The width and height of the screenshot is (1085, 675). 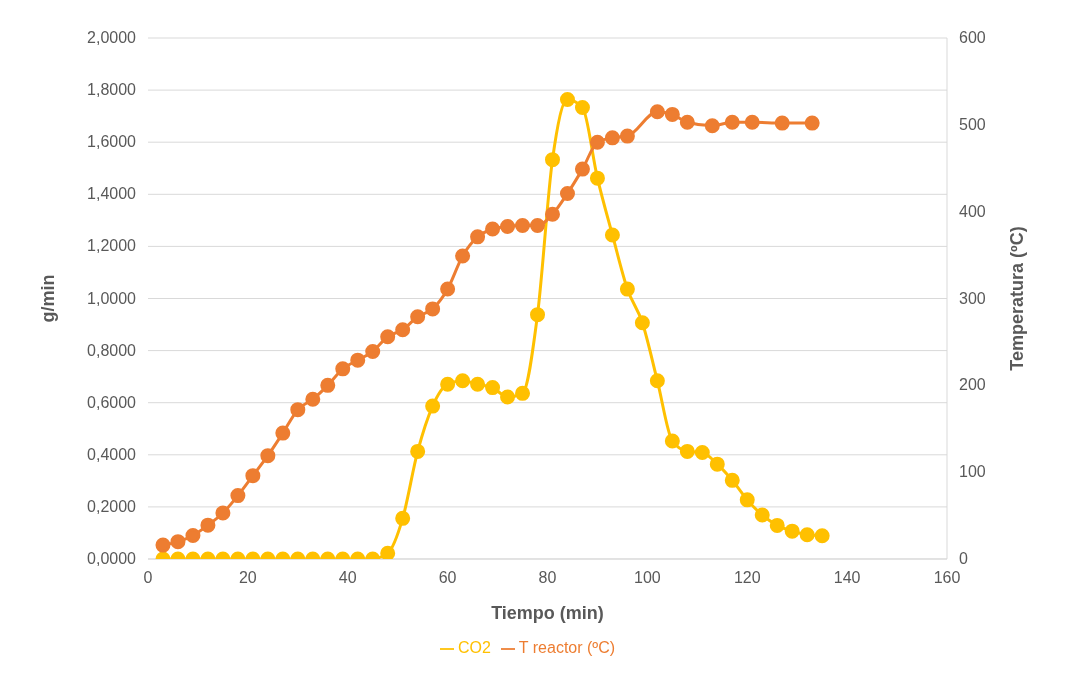 What do you see at coordinates (112, 350) in the screenshot?
I see `y-tick-label: 0,8000` at bounding box center [112, 350].